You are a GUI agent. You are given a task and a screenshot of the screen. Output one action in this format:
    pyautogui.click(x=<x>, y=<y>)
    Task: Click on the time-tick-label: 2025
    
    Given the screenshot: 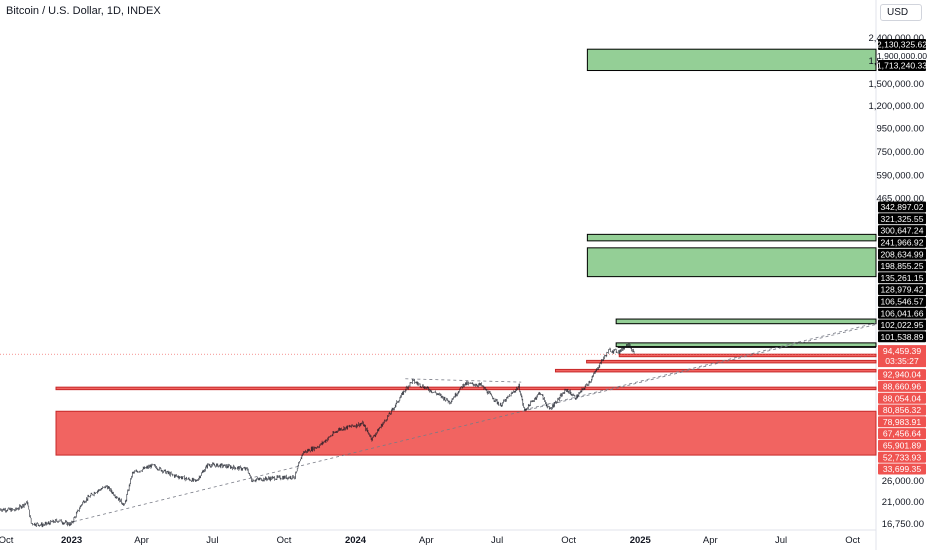 What is the action you would take?
    pyautogui.click(x=641, y=540)
    